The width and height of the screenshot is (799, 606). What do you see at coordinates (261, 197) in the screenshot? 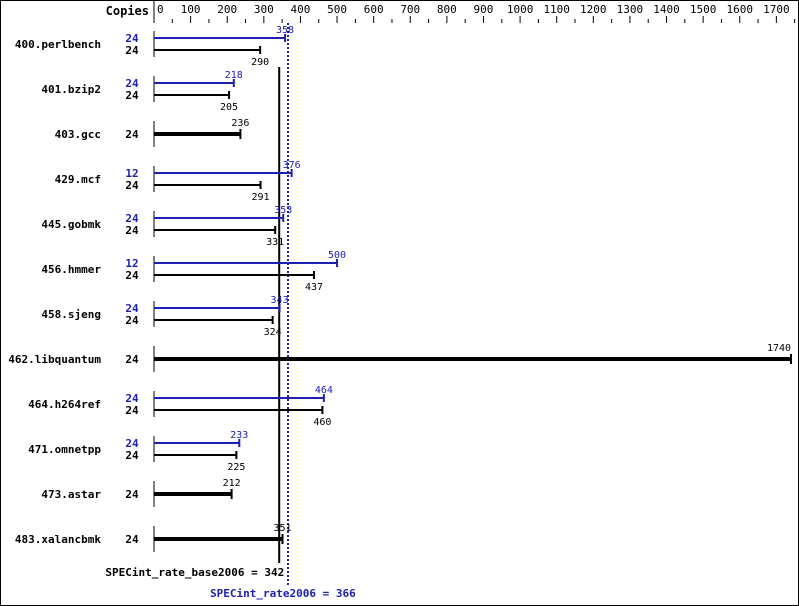
I see `base-value-label: 291` at bounding box center [261, 197].